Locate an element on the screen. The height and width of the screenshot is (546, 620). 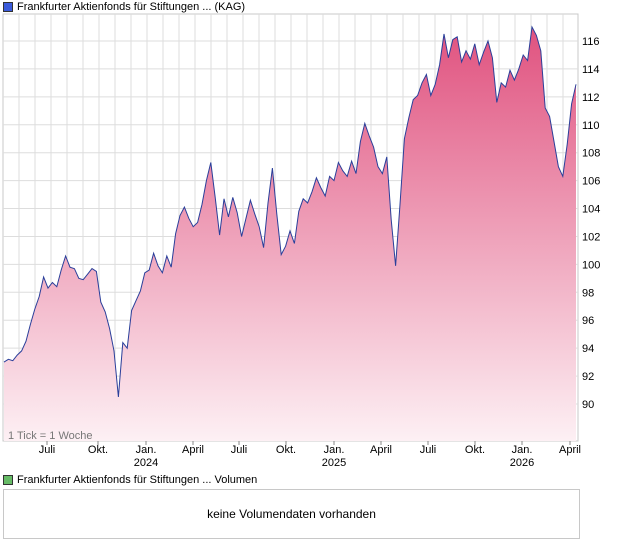
y-tick-label: 116 is located at coordinates (591, 42).